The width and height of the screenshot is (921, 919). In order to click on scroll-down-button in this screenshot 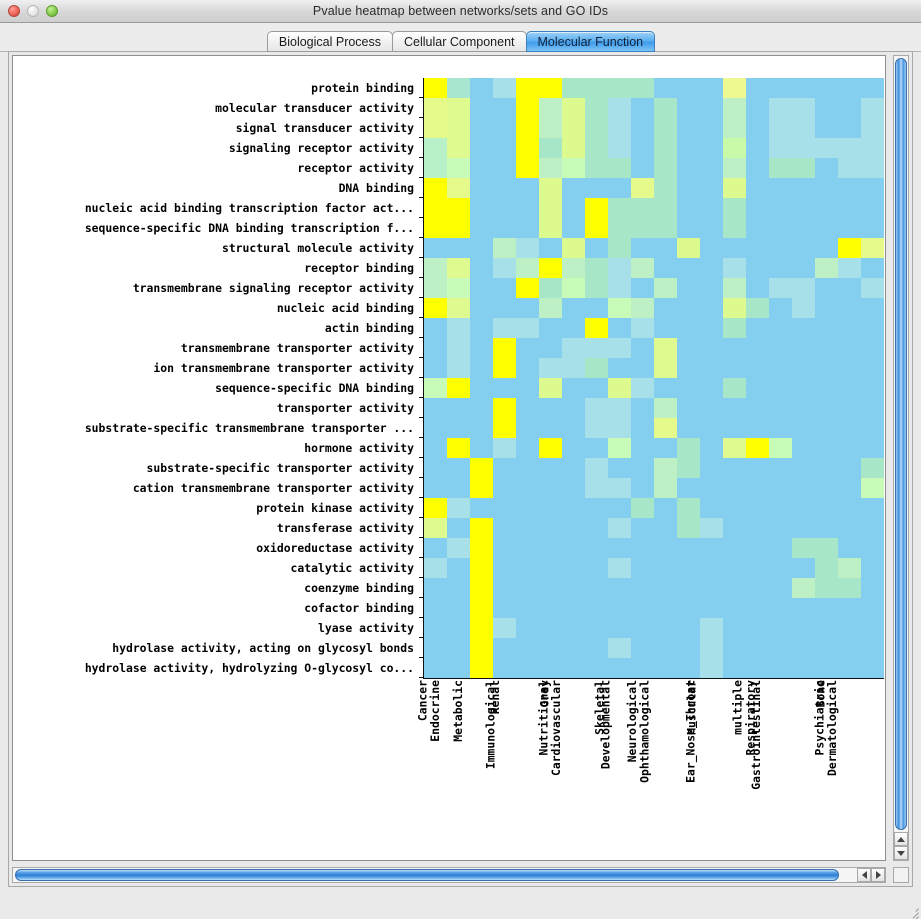, I will do `click(901, 853)`.